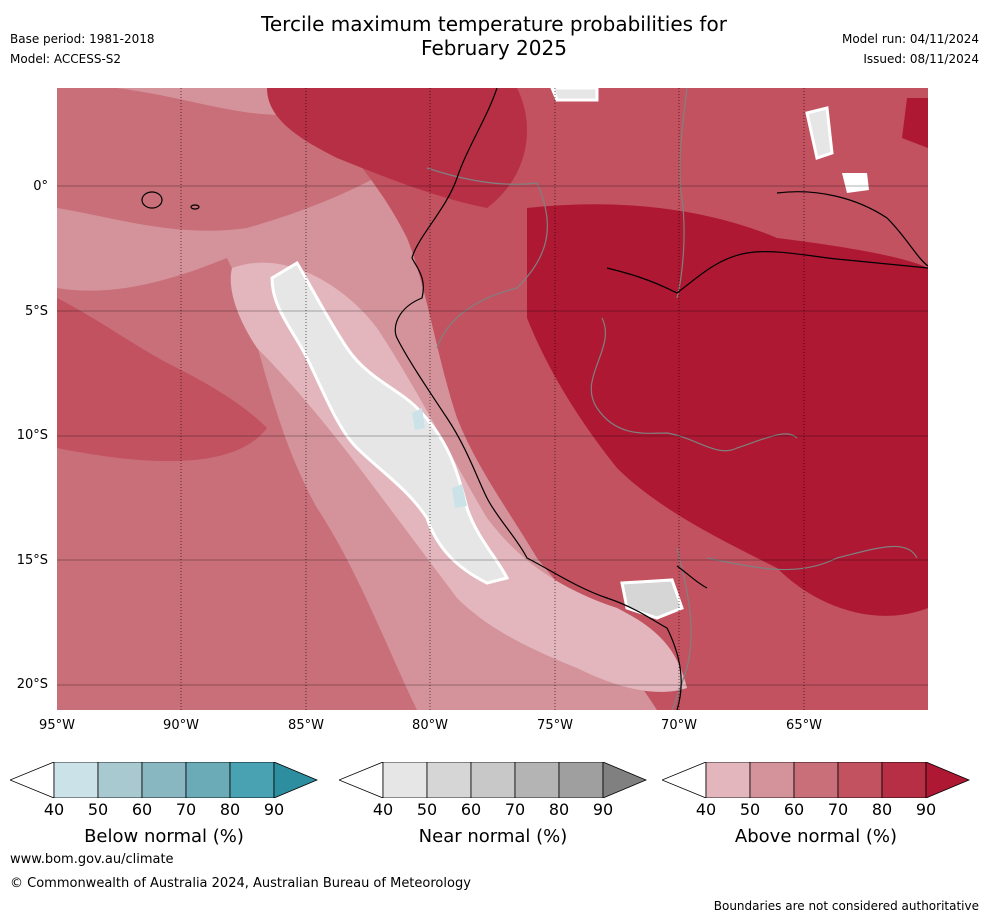  I want to click on region-white-patch, so click(855, 183).